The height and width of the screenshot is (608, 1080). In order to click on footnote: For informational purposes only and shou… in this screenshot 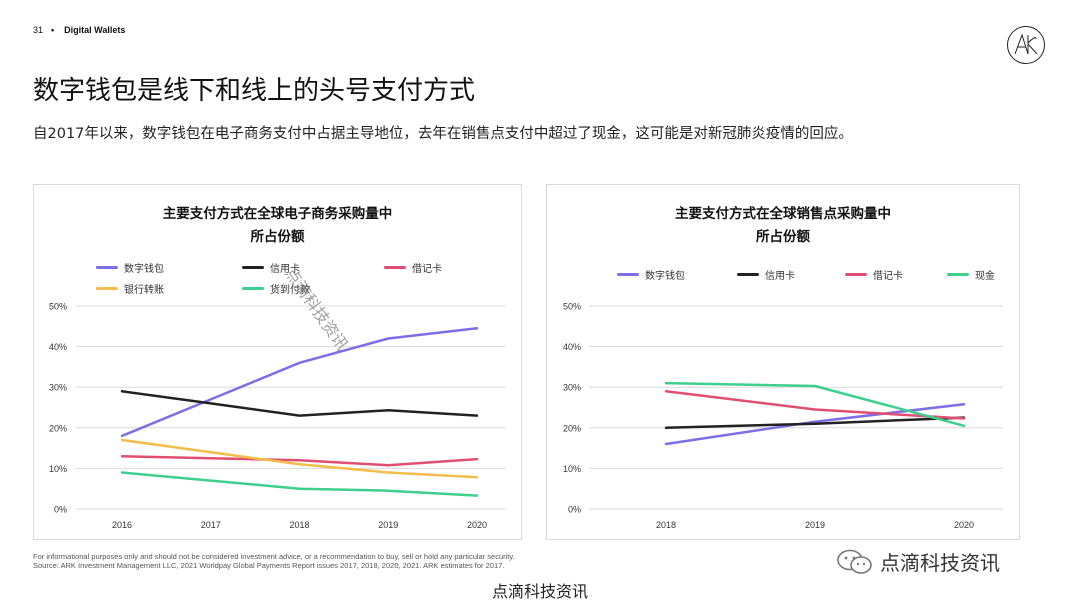, I will do `click(274, 561)`.